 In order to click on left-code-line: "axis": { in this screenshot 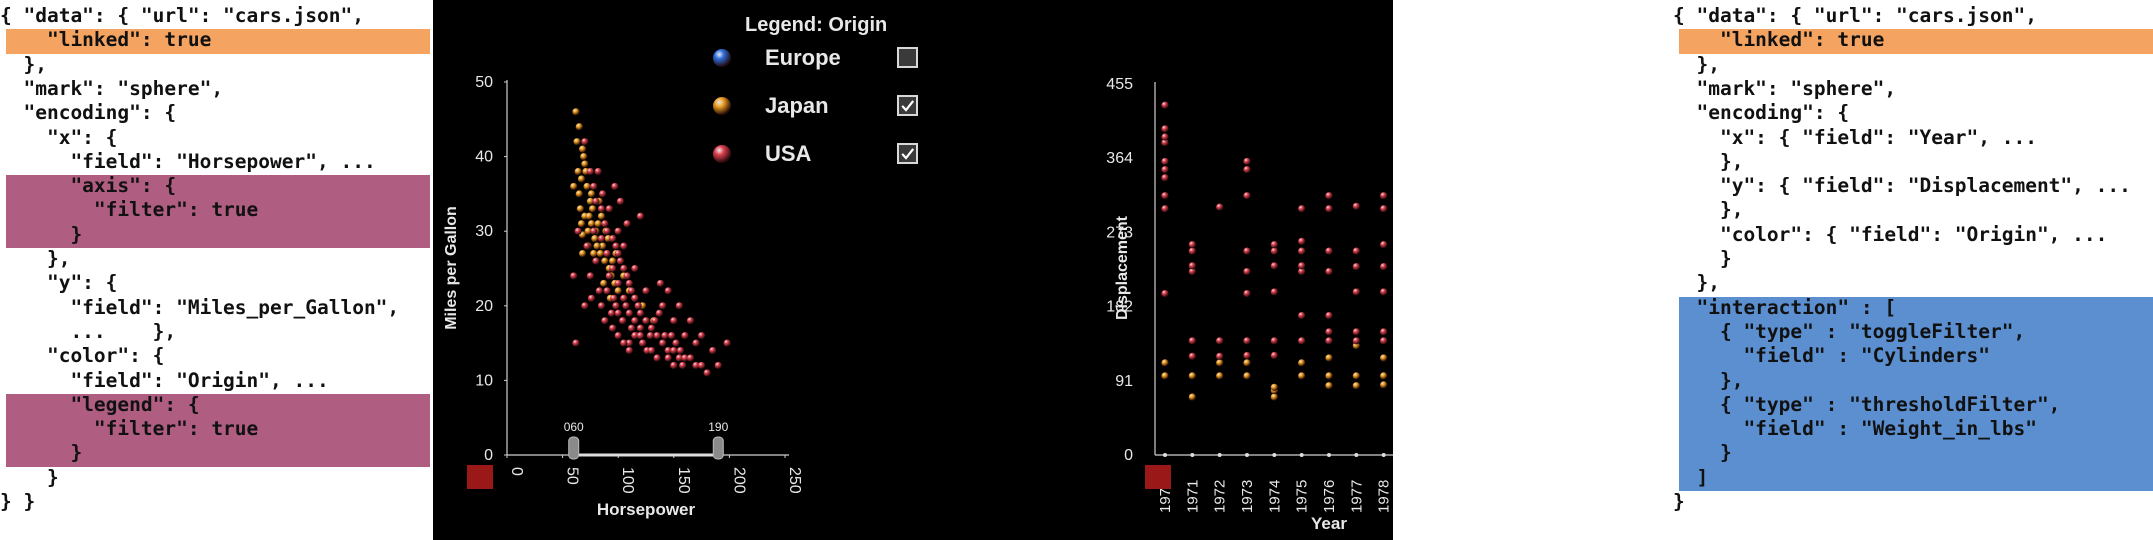, I will do `click(88, 186)`.